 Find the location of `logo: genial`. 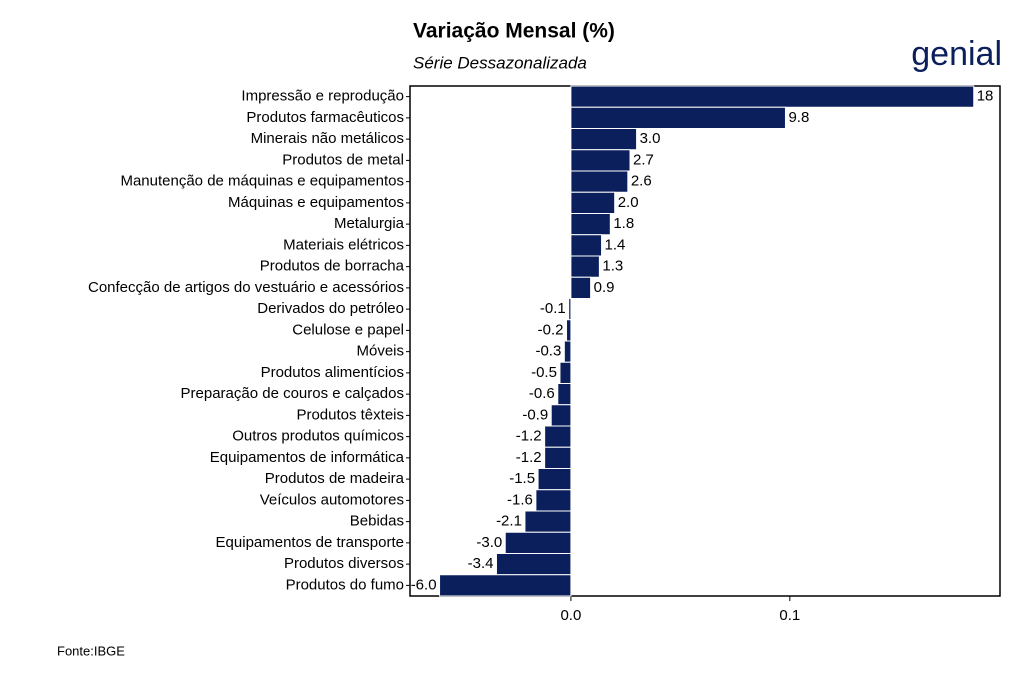

logo: genial is located at coordinates (956, 54).